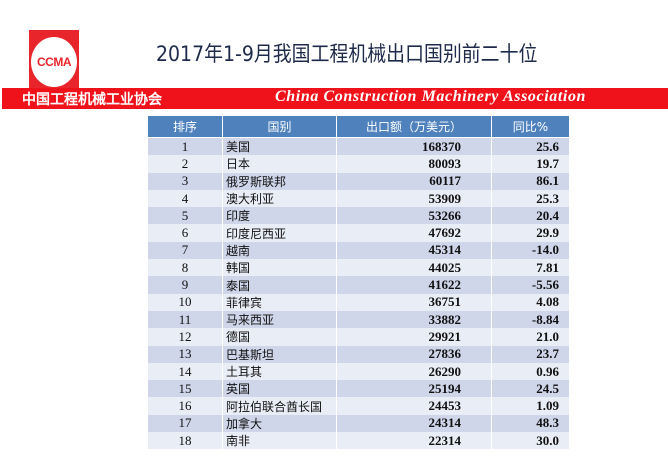 The width and height of the screenshot is (668, 471). Describe the element at coordinates (185, 354) in the screenshot. I see `rank-cell: 13` at that location.